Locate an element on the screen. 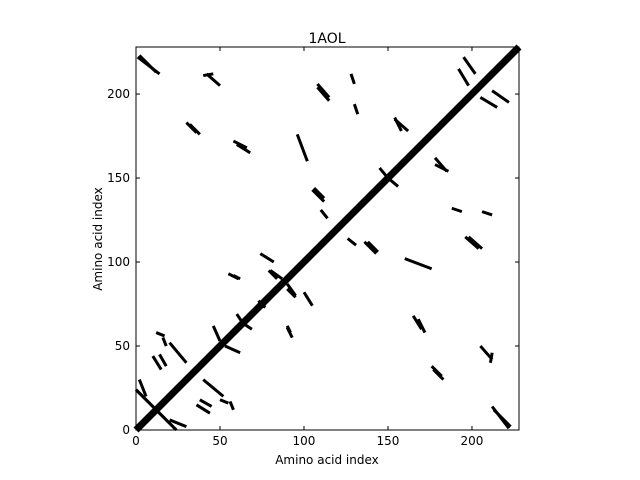 The width and height of the screenshot is (640, 480). chart-title: 1AOL is located at coordinates (326, 39).